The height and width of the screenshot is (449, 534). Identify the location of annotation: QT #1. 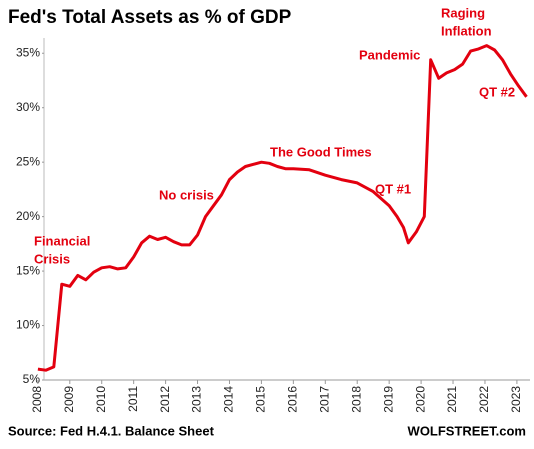
(393, 188).